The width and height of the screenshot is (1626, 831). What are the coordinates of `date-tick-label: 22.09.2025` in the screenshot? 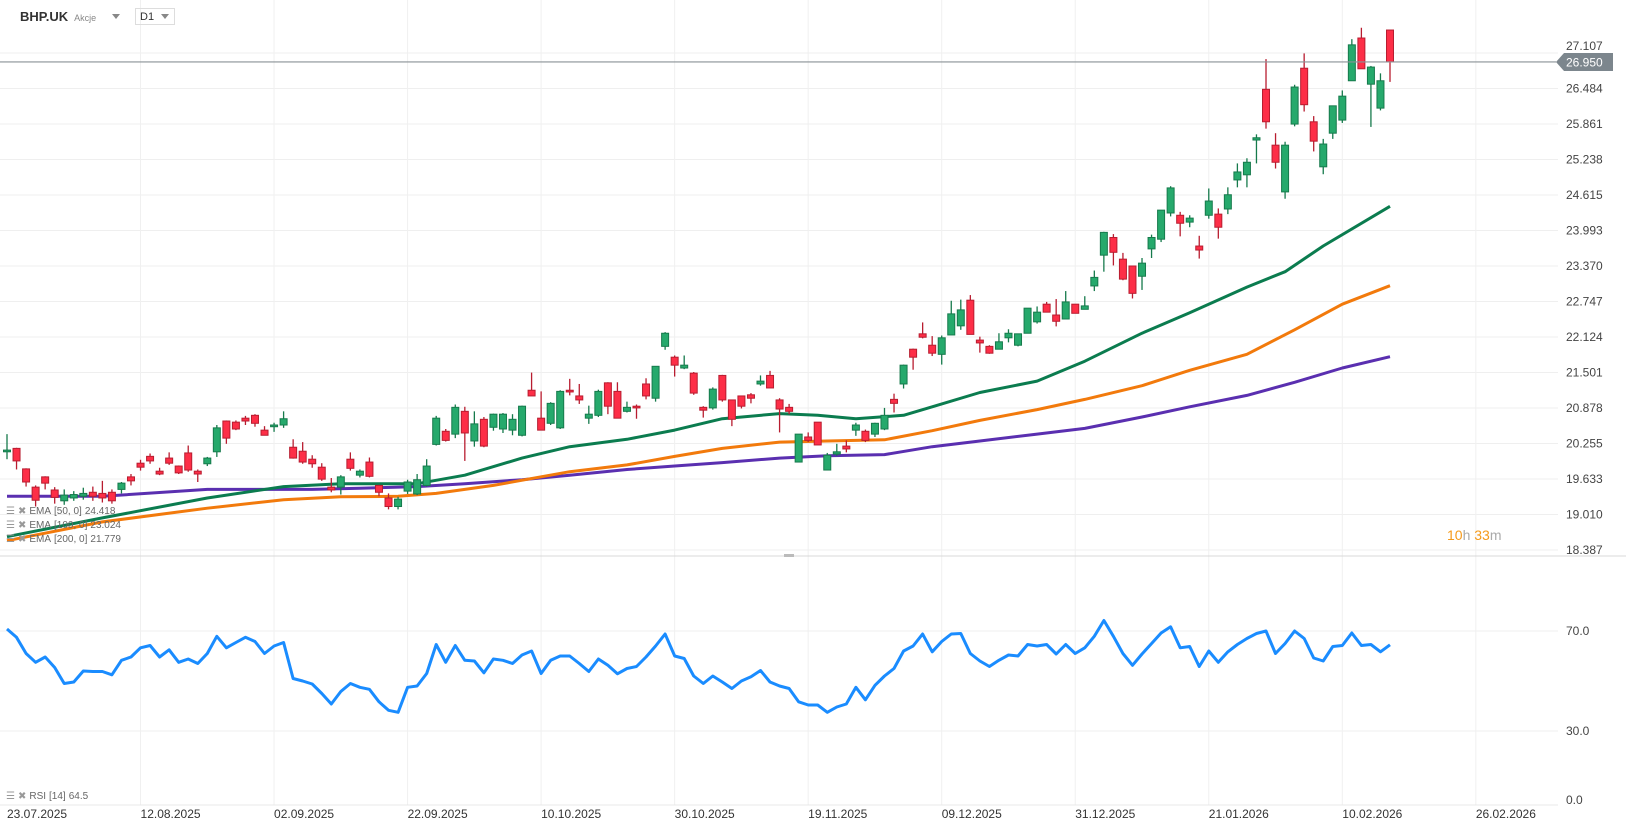 It's located at (438, 814).